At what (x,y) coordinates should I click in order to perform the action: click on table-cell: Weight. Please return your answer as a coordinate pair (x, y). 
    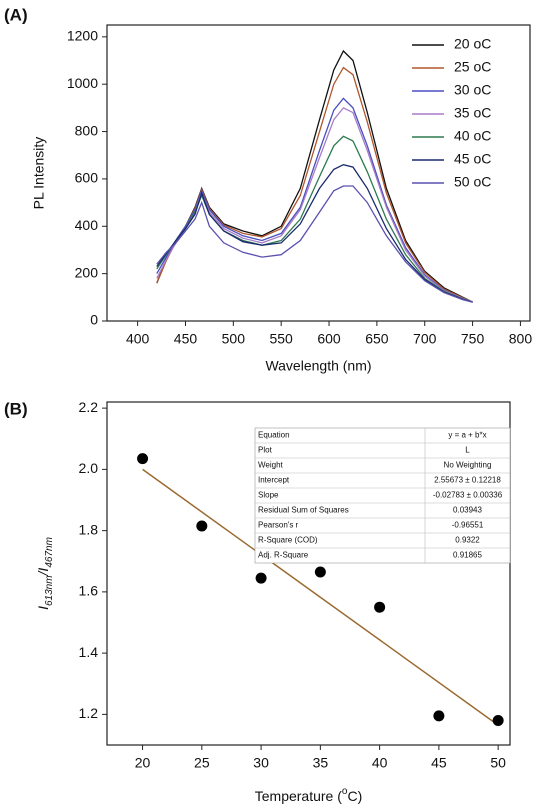
    Looking at the image, I should click on (271, 465).